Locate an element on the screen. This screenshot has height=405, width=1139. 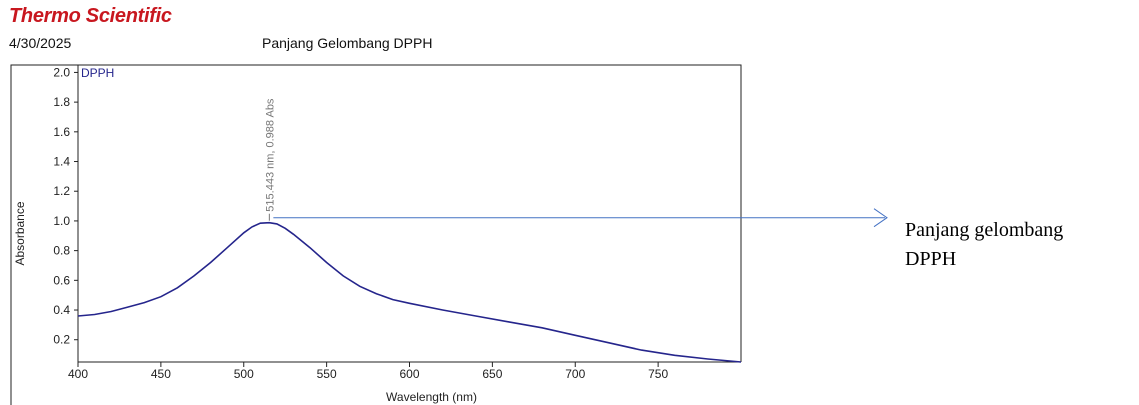
y-tick-label: 2.0 is located at coordinates (61, 72).